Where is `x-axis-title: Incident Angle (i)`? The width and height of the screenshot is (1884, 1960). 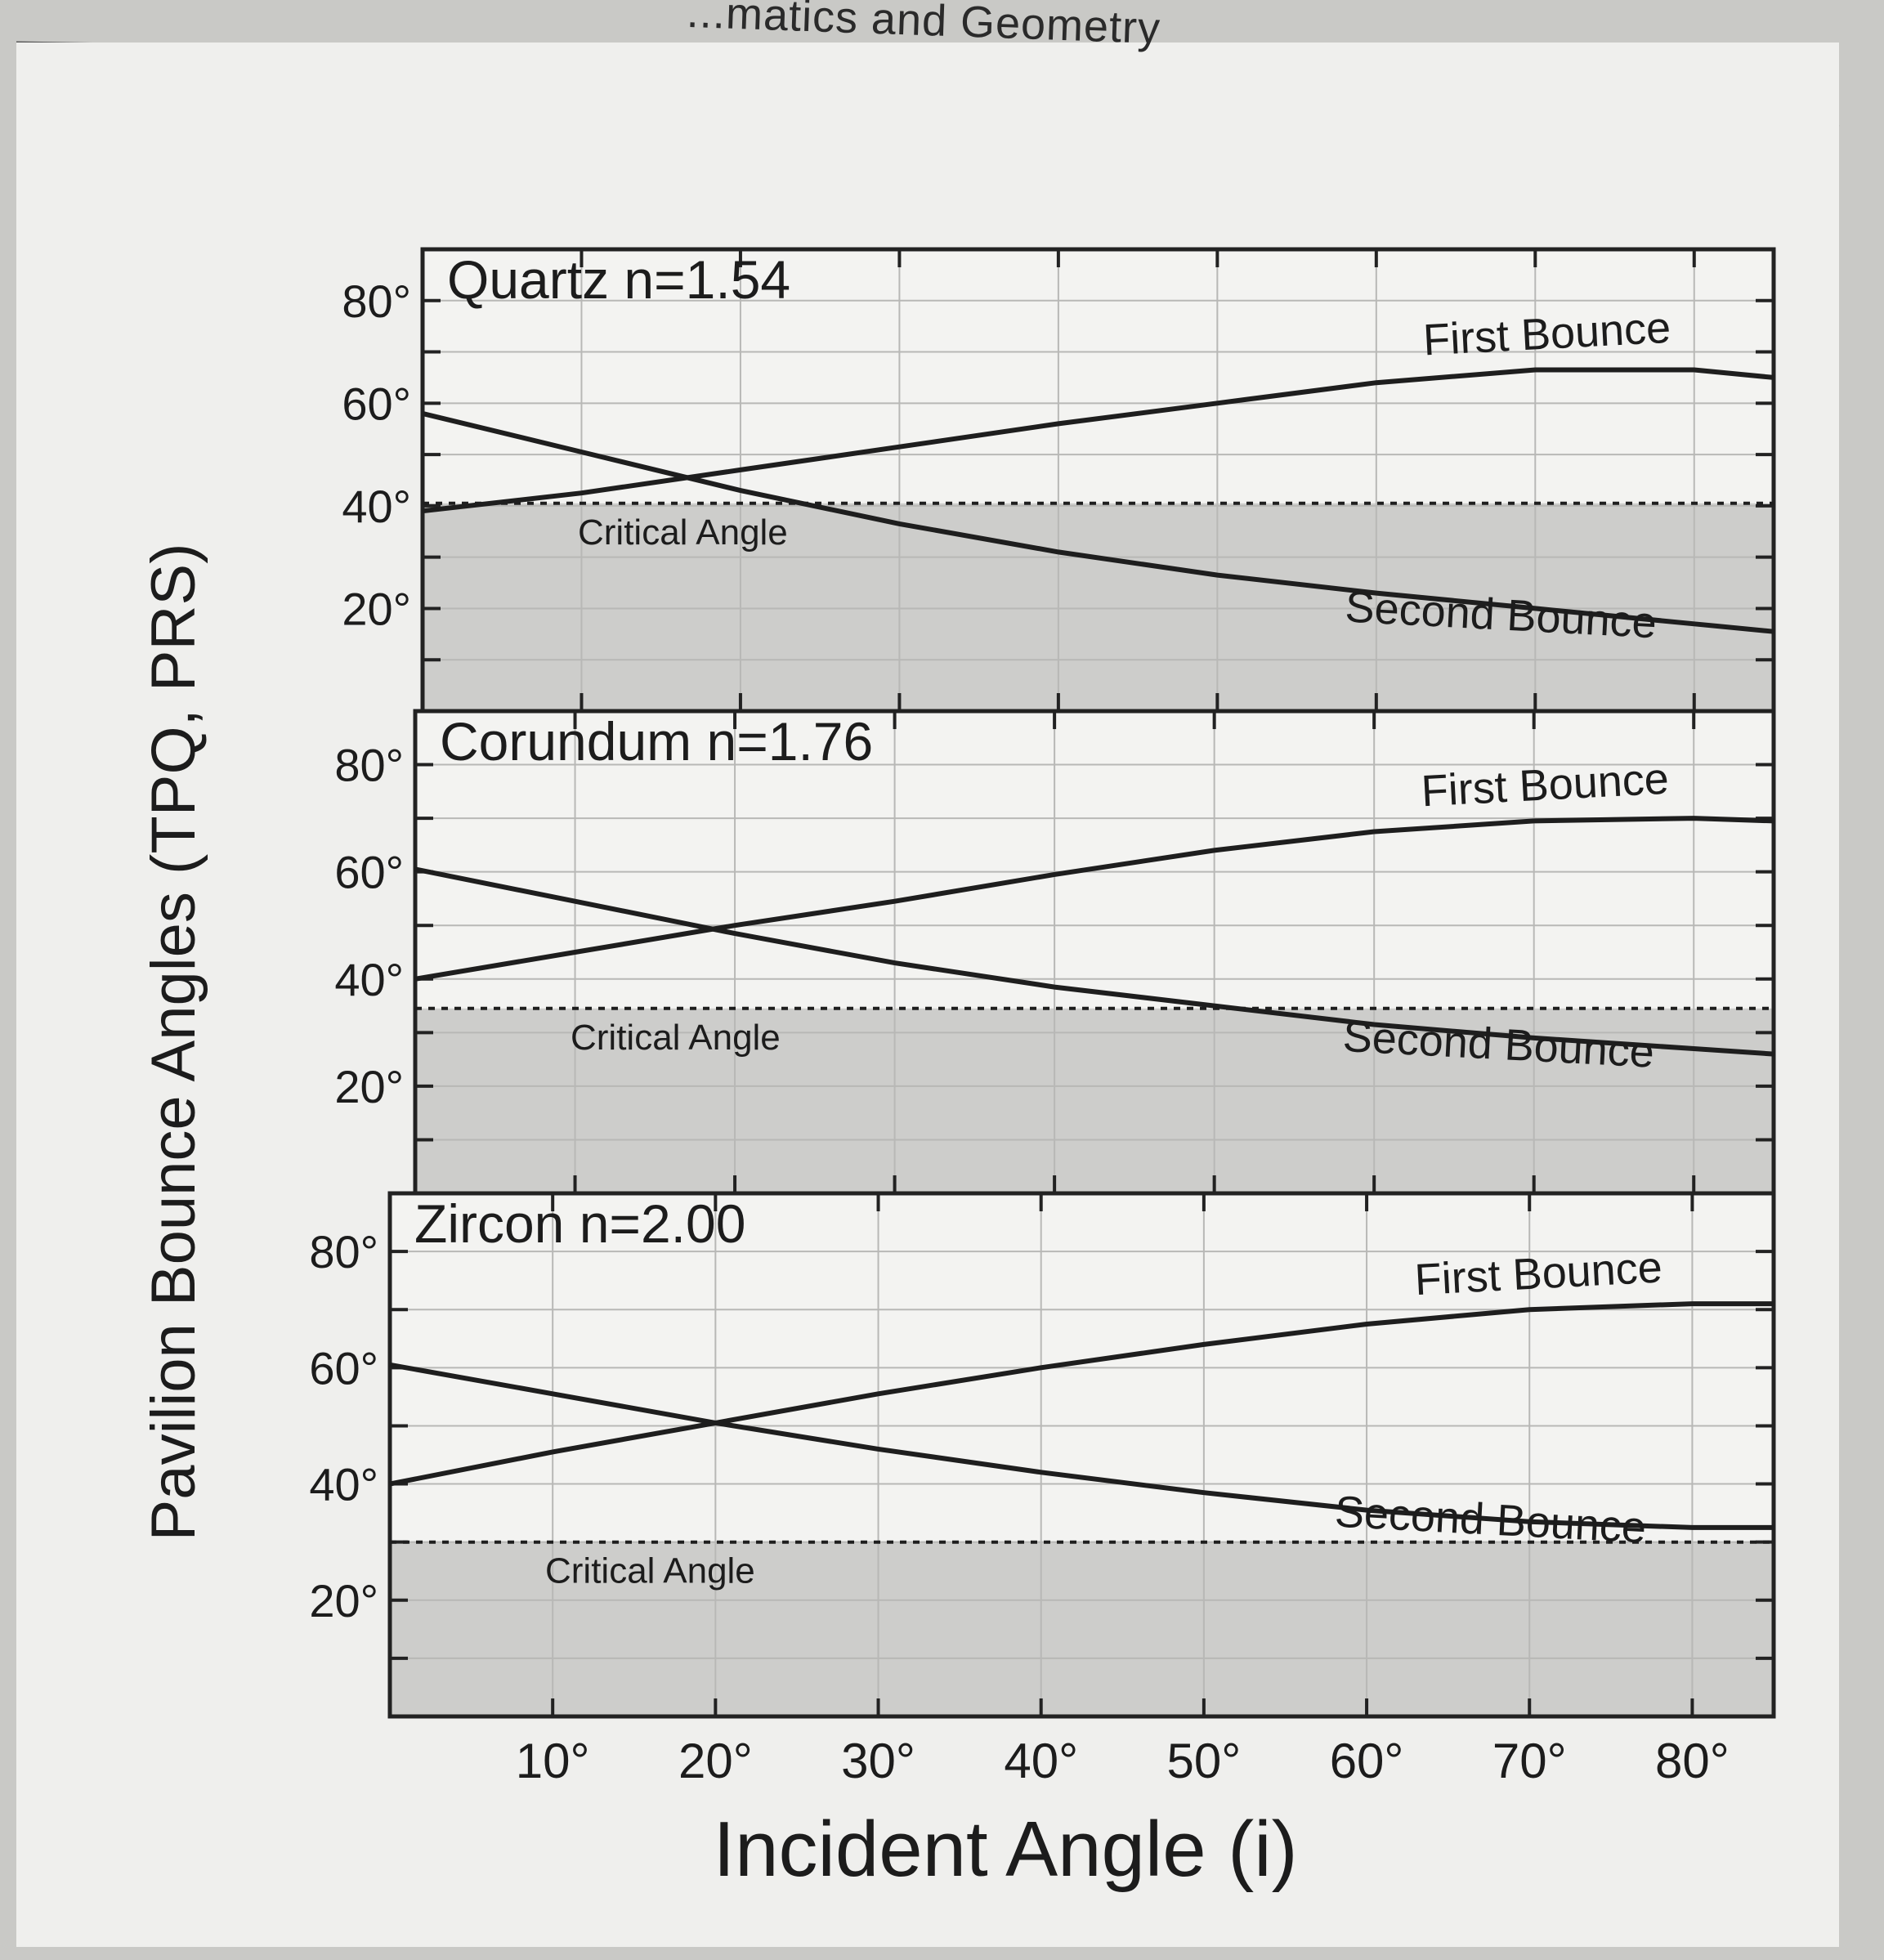
x-axis-title: Incident Angle (i) is located at coordinates (1005, 1849).